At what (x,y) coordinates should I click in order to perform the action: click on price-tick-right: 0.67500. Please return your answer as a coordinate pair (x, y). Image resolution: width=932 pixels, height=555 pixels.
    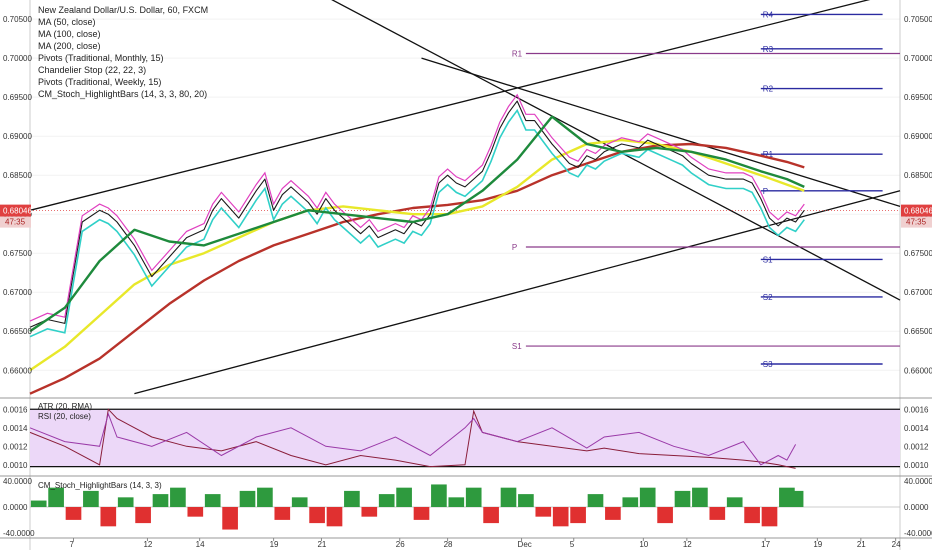
    Looking at the image, I should click on (918, 253).